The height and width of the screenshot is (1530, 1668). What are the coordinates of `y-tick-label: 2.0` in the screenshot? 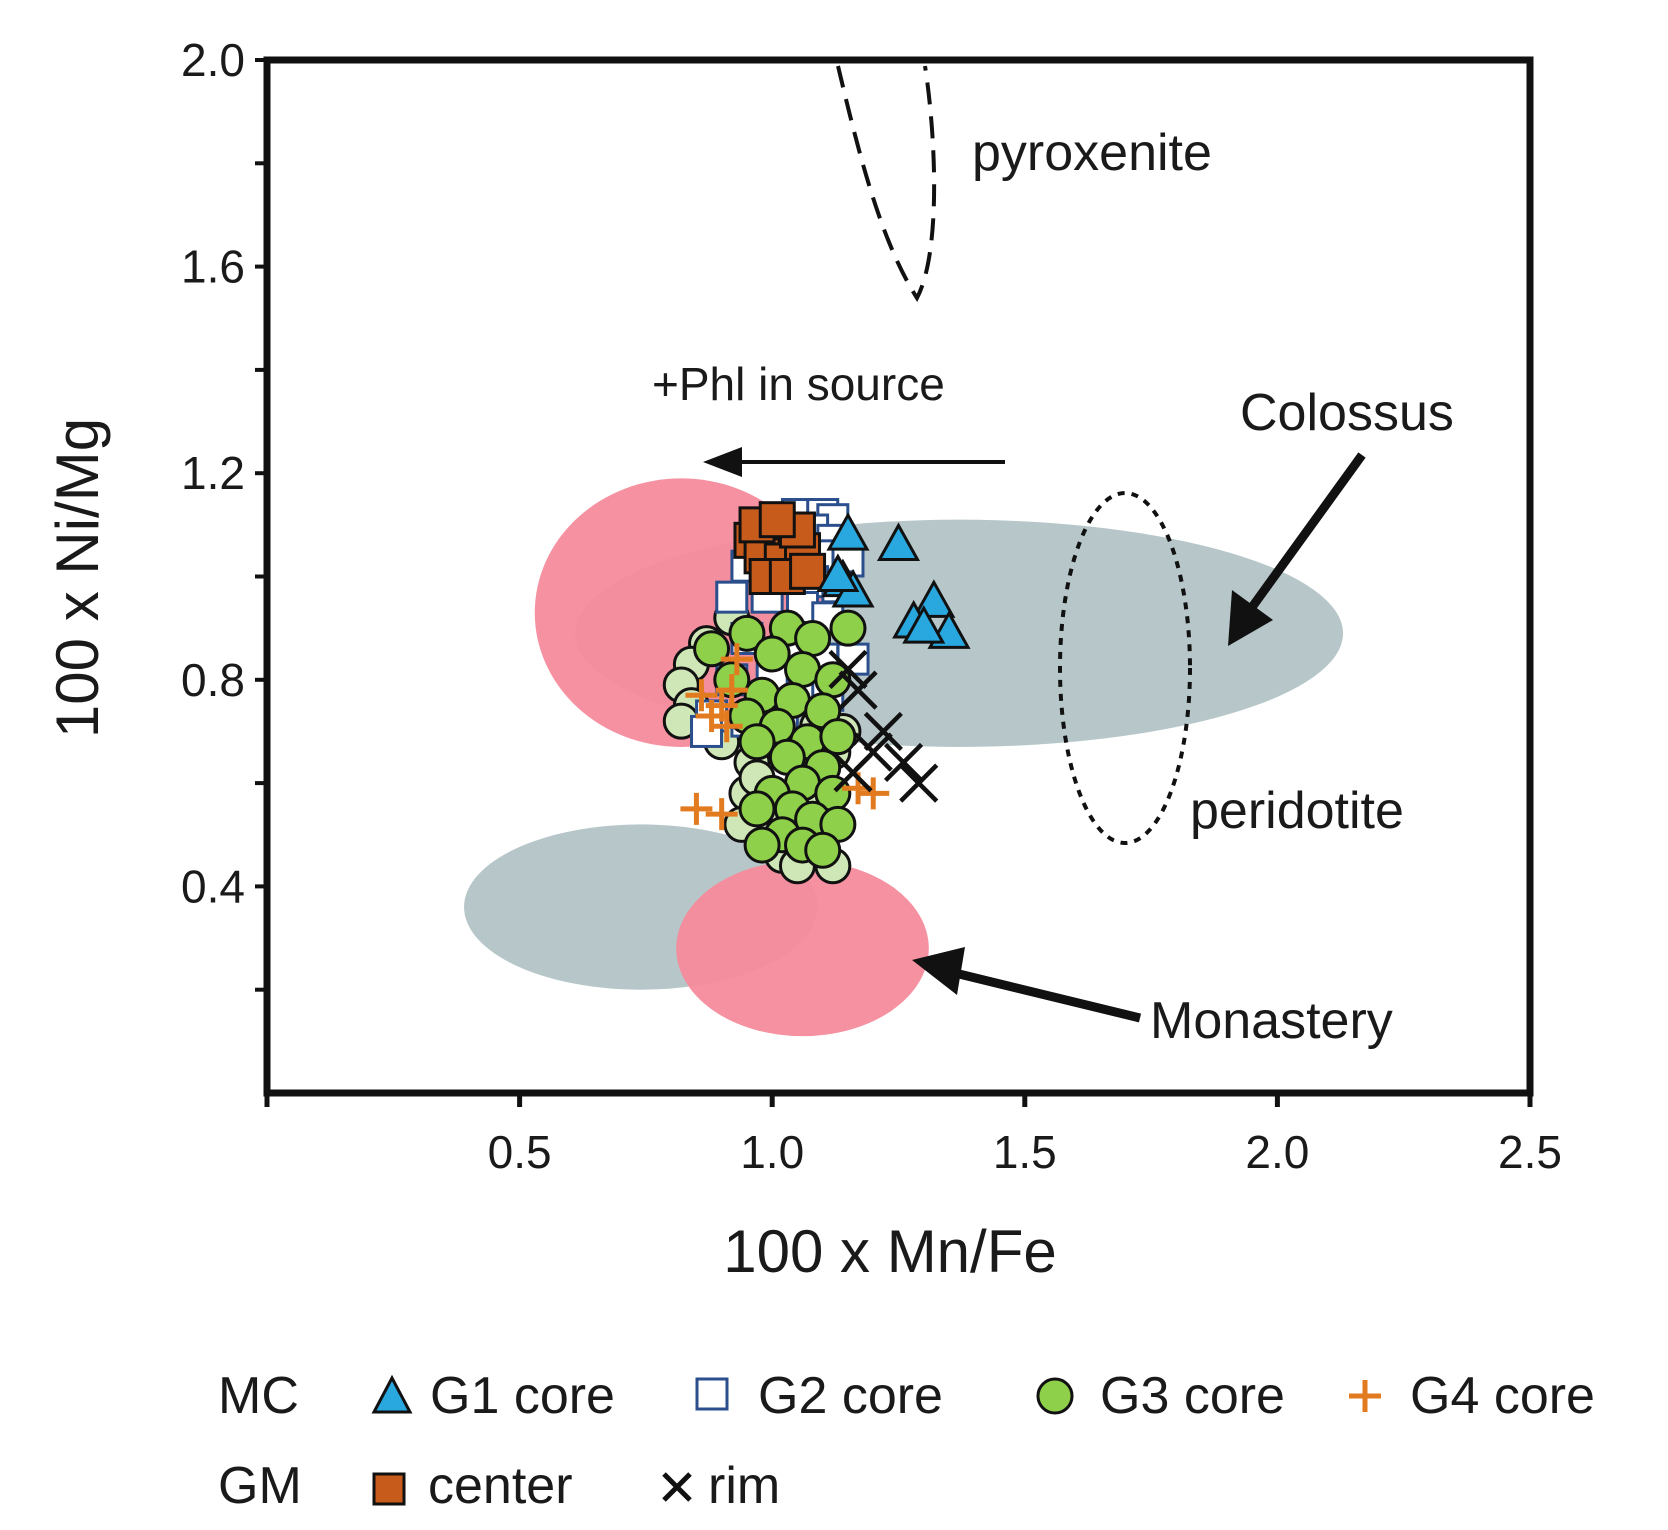 It's located at (213, 60).